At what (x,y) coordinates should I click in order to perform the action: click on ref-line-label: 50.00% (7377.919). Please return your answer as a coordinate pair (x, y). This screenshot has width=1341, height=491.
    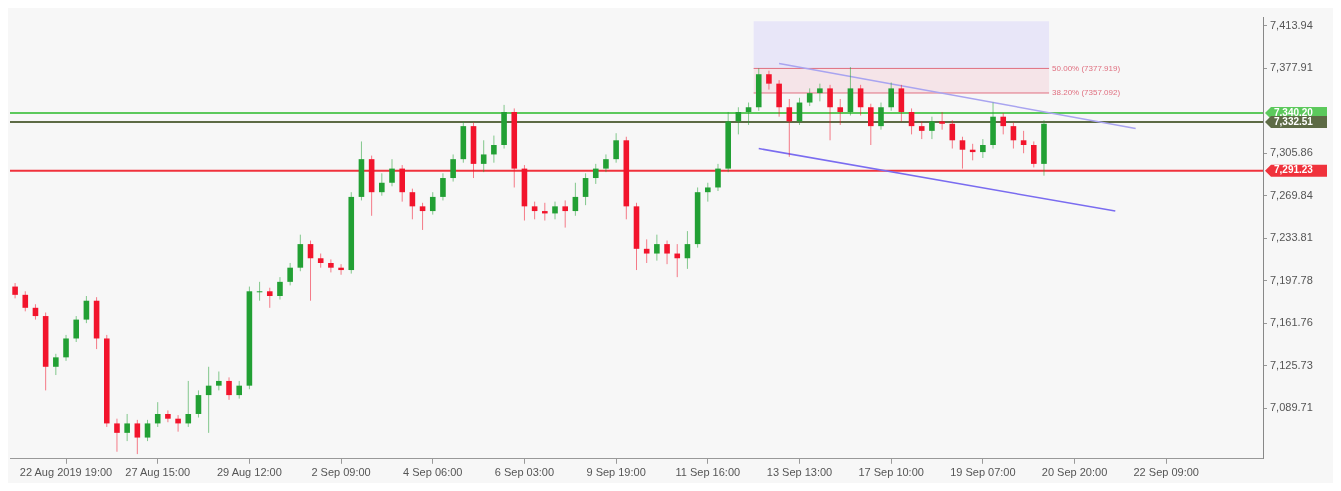
    Looking at the image, I should click on (1086, 68).